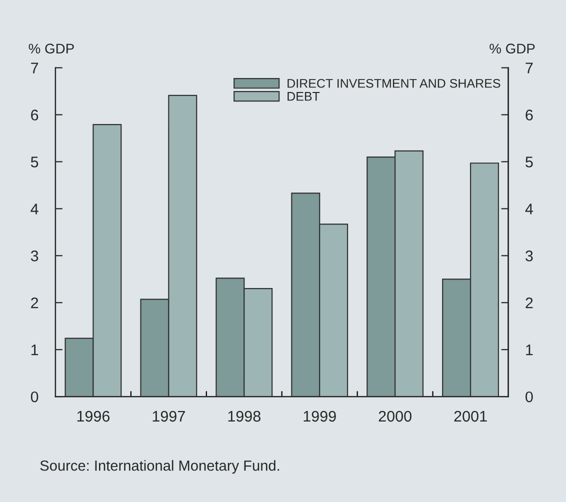  Describe the element at coordinates (51, 49) in the screenshot. I see `y-axis-title: % GDP` at that location.